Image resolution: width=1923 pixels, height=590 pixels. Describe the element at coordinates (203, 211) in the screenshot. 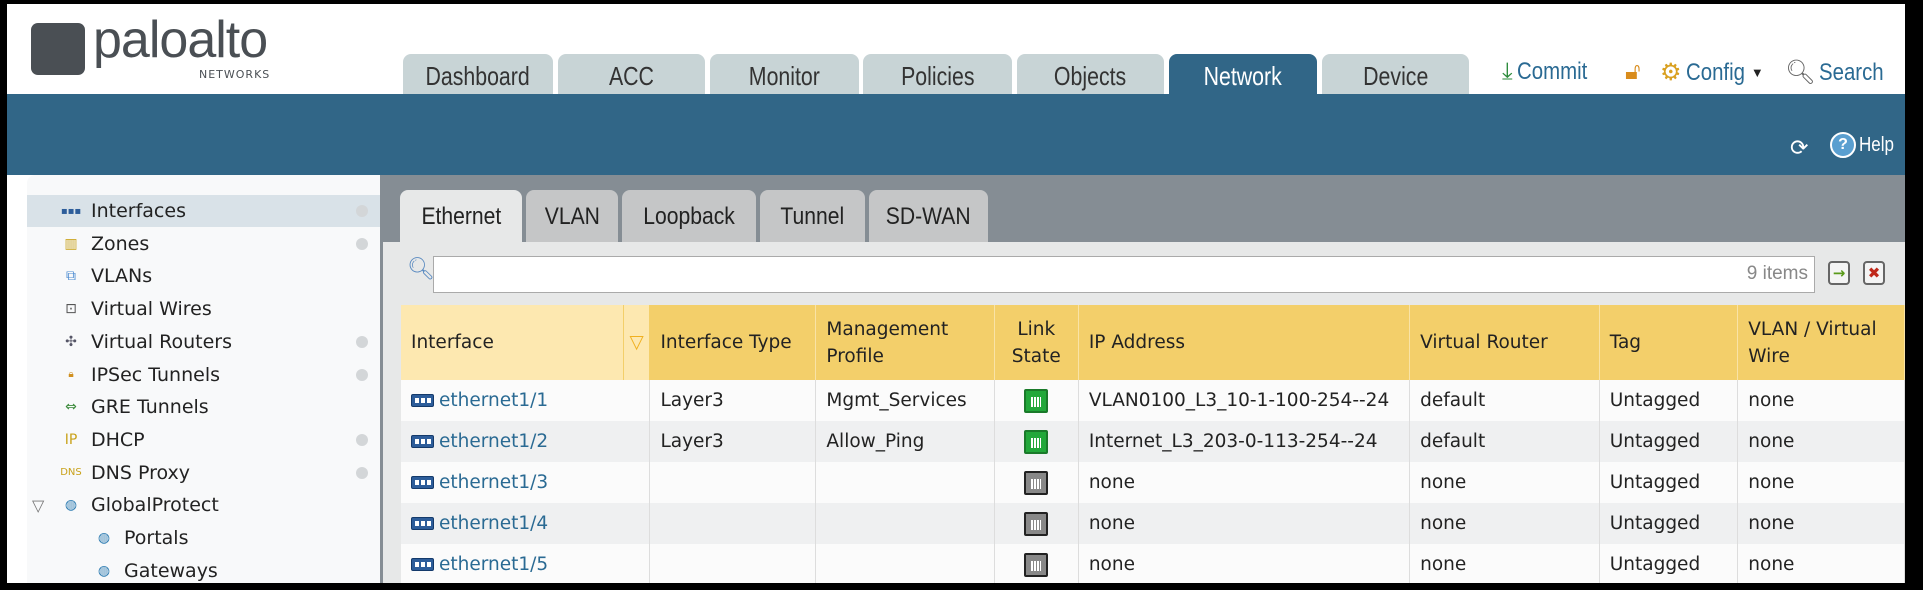

I see `sidebar-item-interfaces: ▪▪▪ Interfaces` at that location.